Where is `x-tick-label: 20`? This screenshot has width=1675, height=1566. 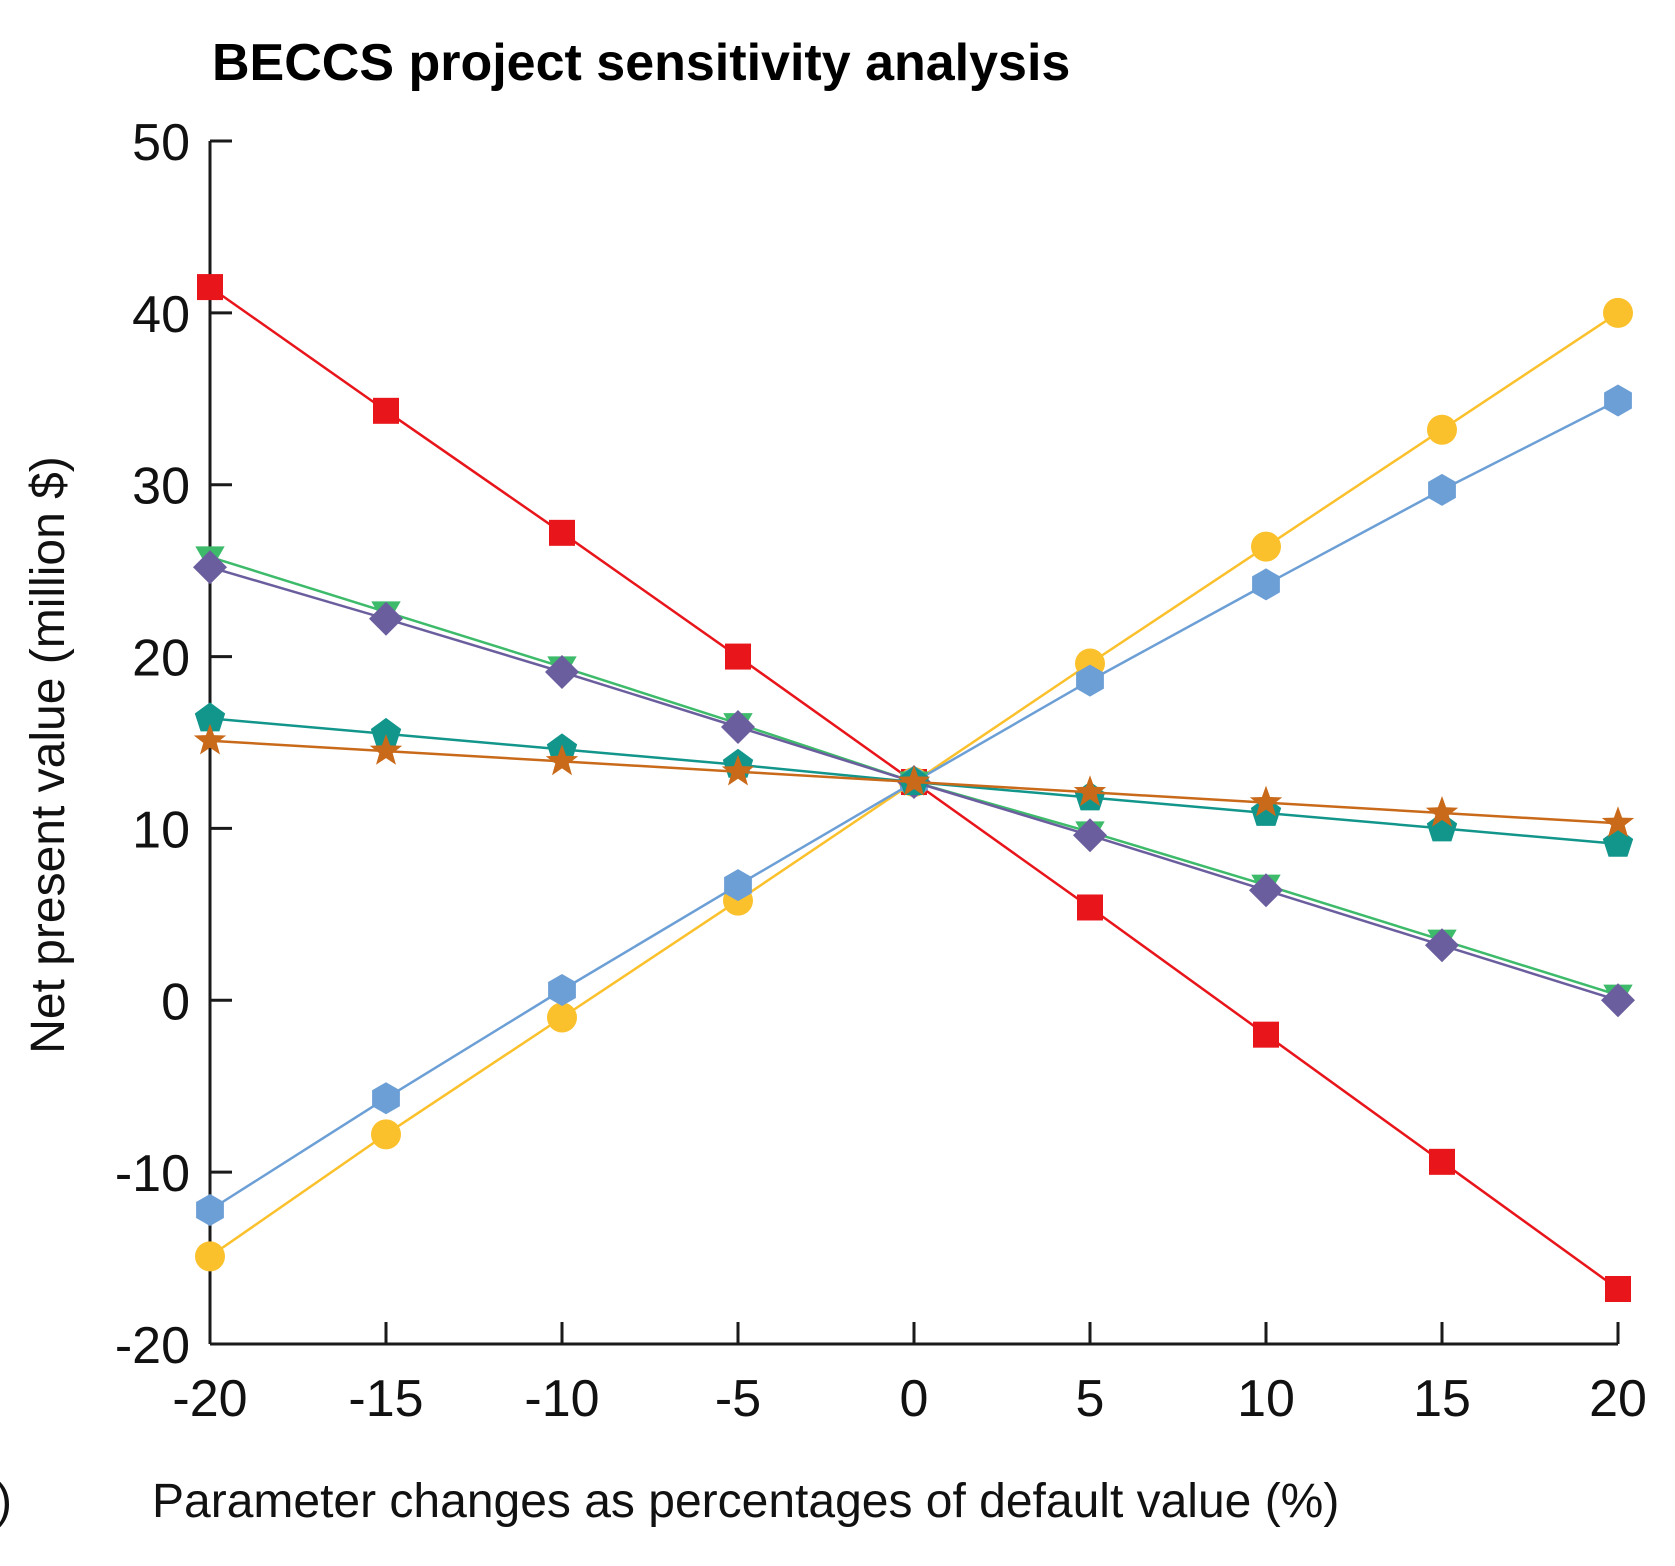 x-tick-label: 20 is located at coordinates (1618, 1399).